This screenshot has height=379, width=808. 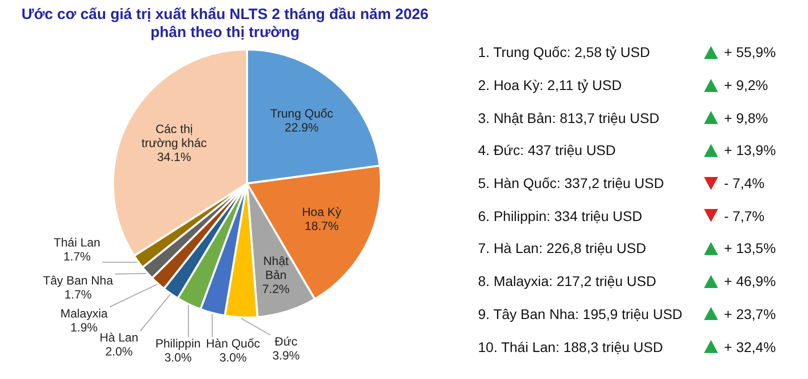 What do you see at coordinates (746, 118) in the screenshot?
I see `data-label: + 9,8%` at bounding box center [746, 118].